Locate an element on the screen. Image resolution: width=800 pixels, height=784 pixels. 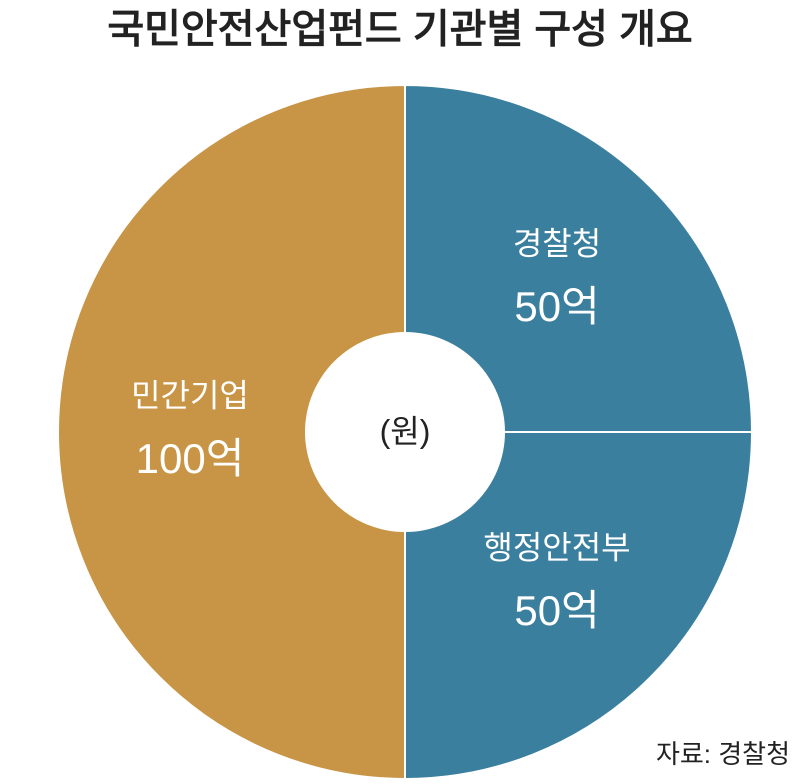
donut-hole is located at coordinates (405, 432).